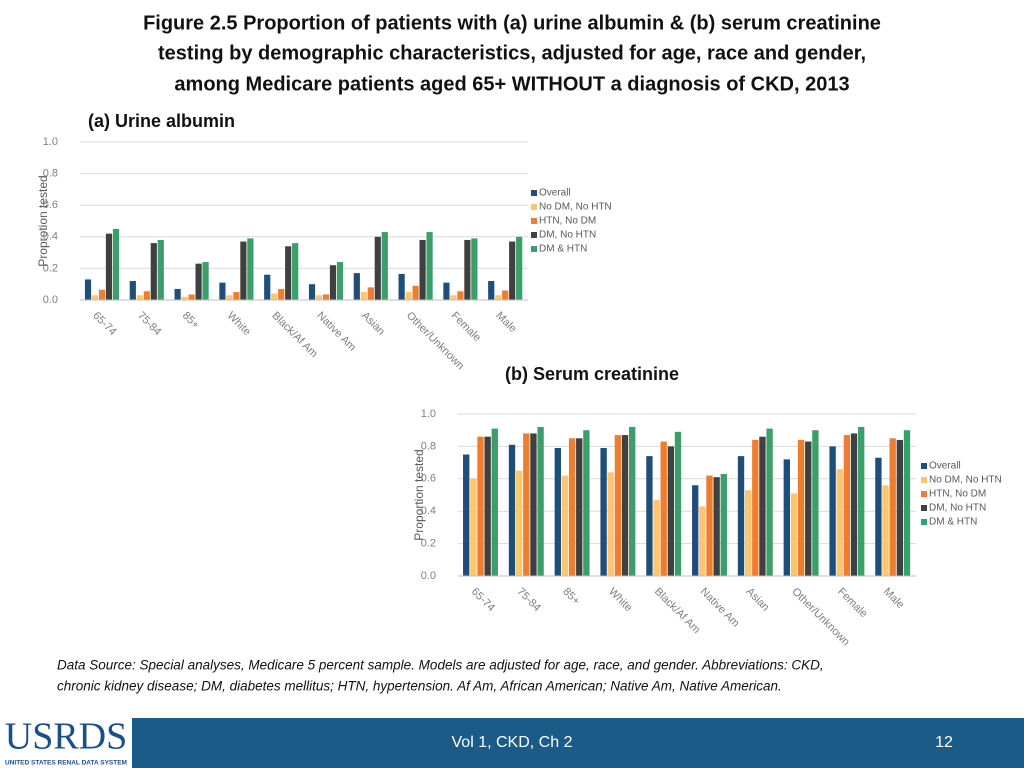 The image size is (1024, 768). I want to click on x-tick-label: Male, so click(505, 322).